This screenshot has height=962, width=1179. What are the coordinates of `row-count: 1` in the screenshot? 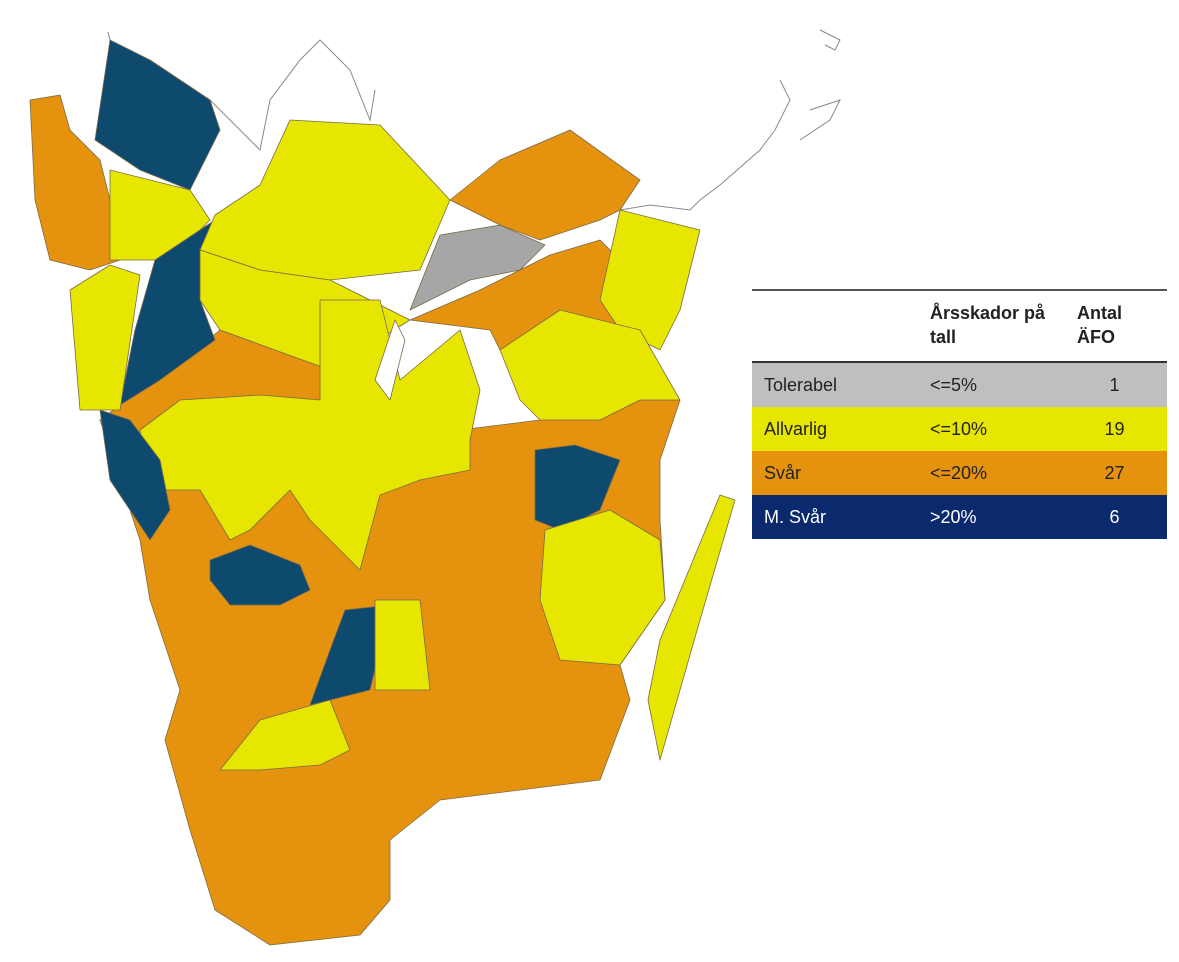 It's located at (1114, 385).